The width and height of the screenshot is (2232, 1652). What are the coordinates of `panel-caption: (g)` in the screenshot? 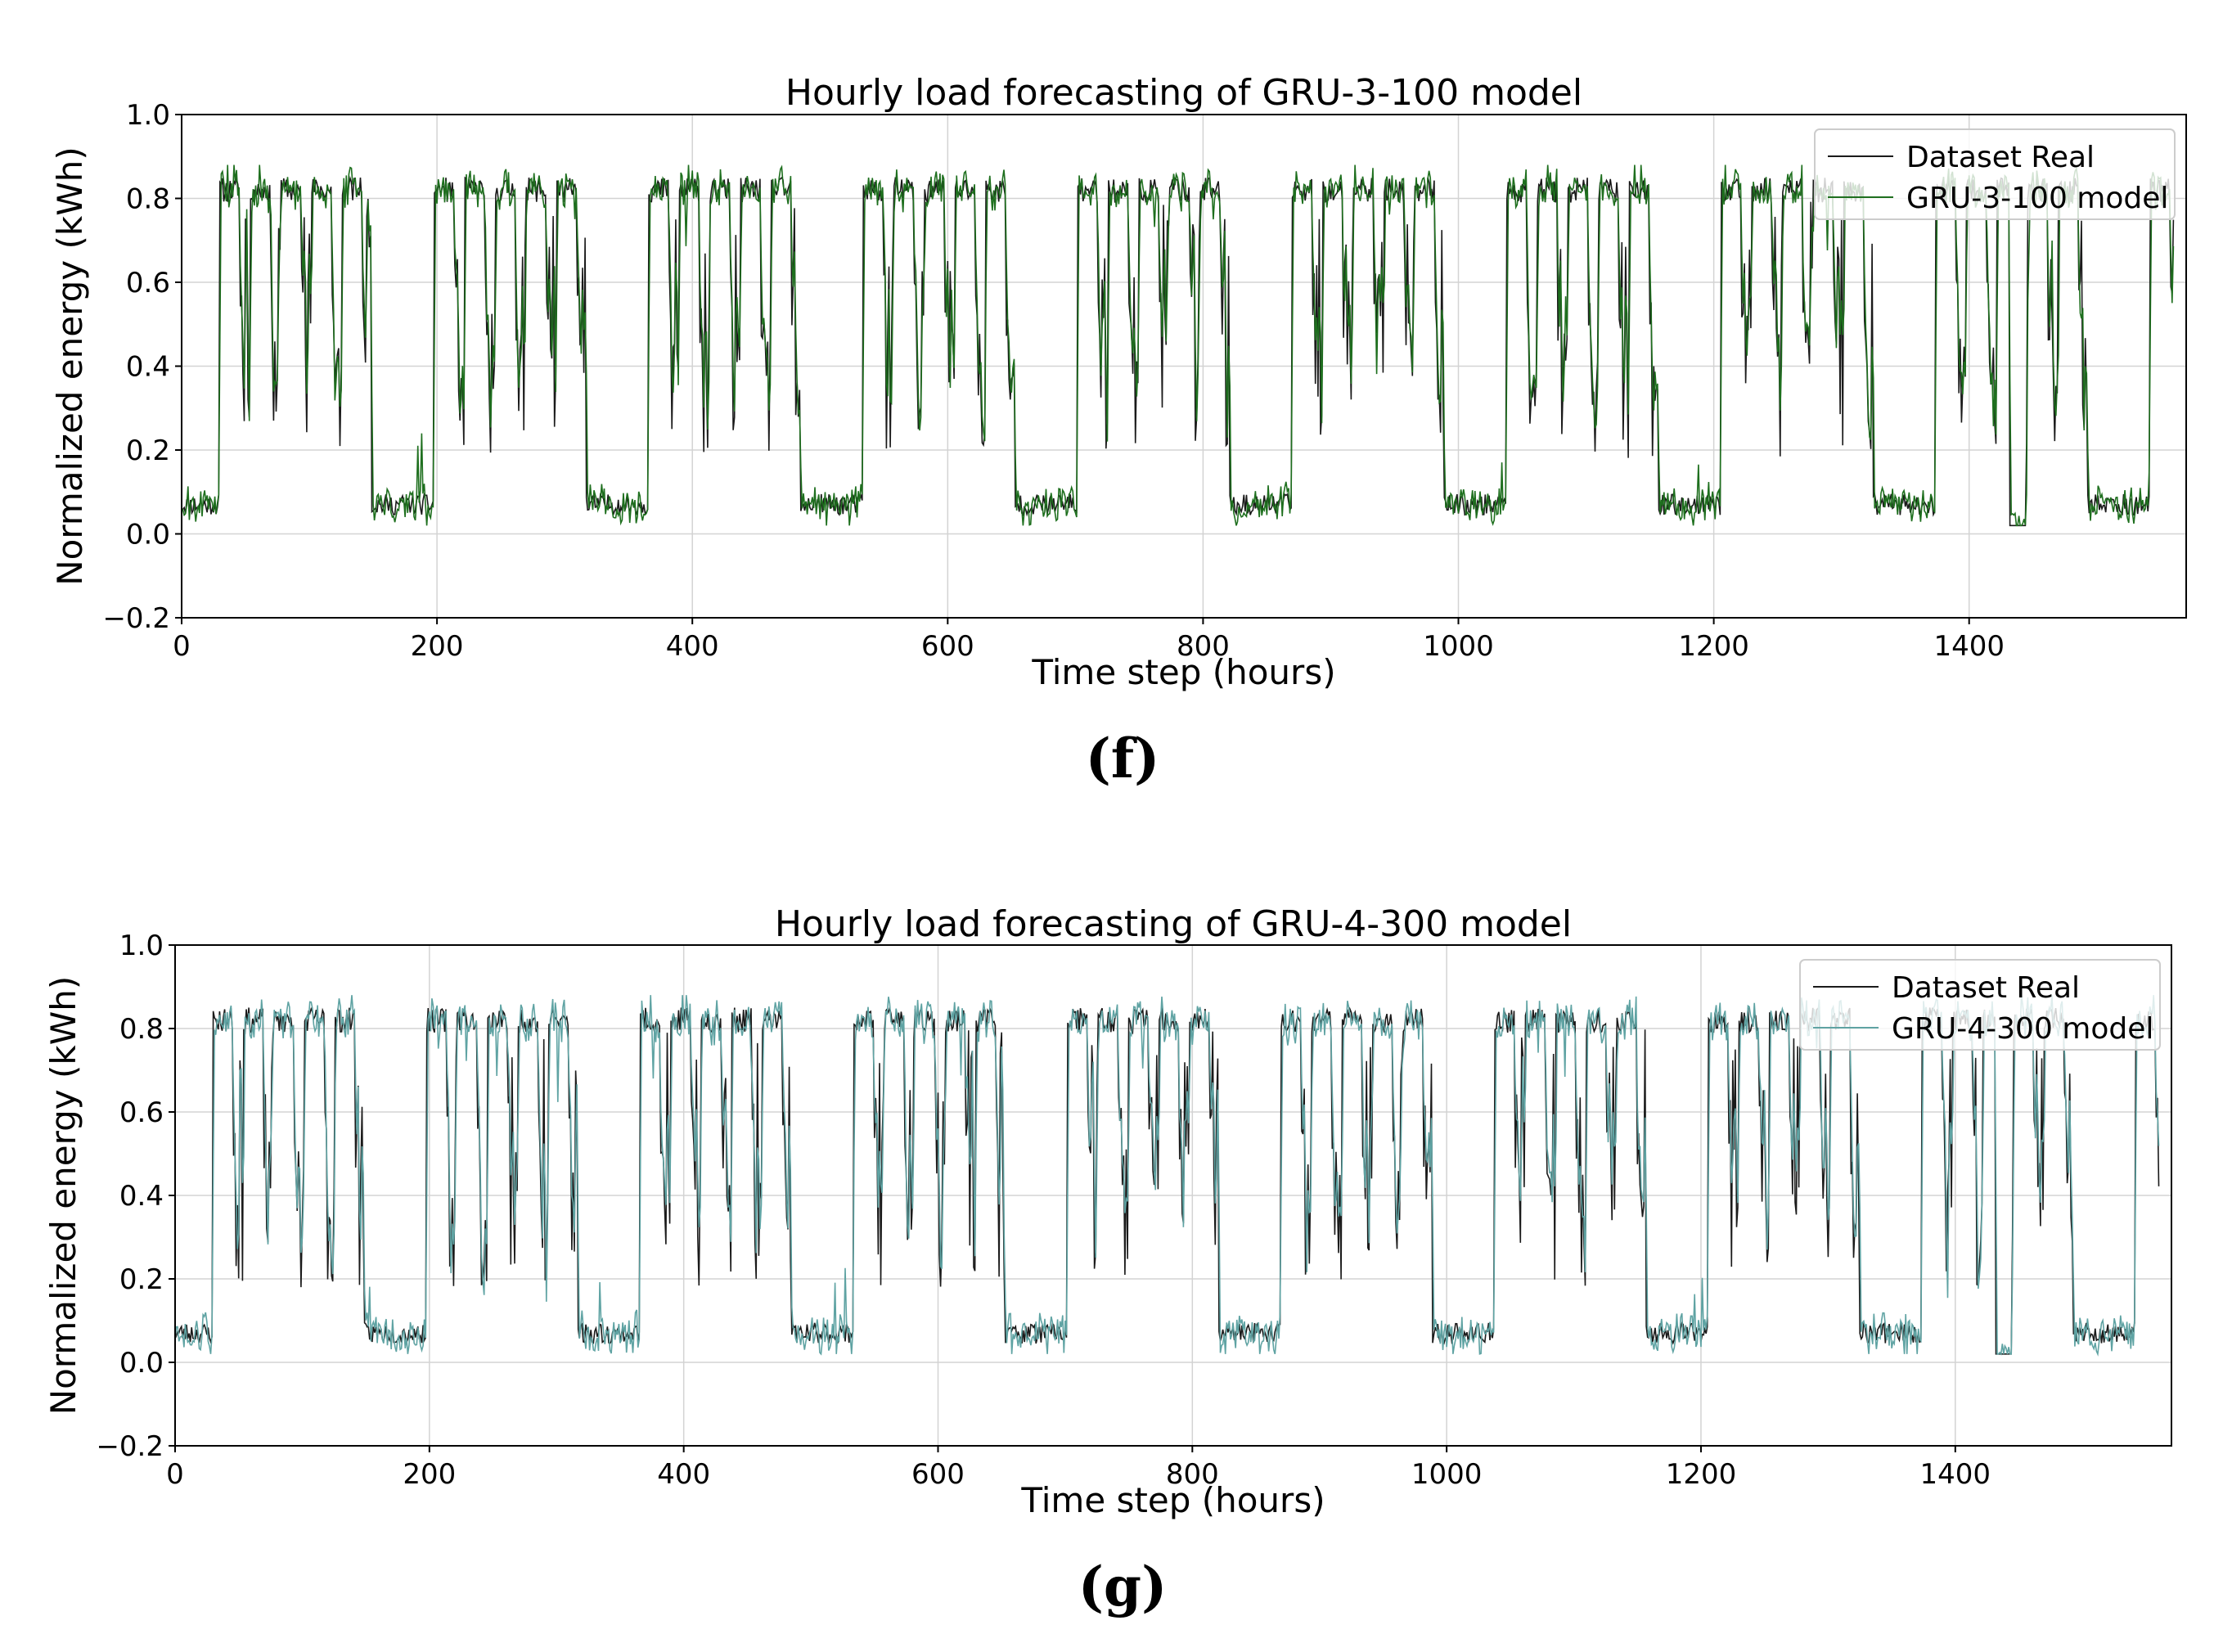 It's located at (1123, 1586).